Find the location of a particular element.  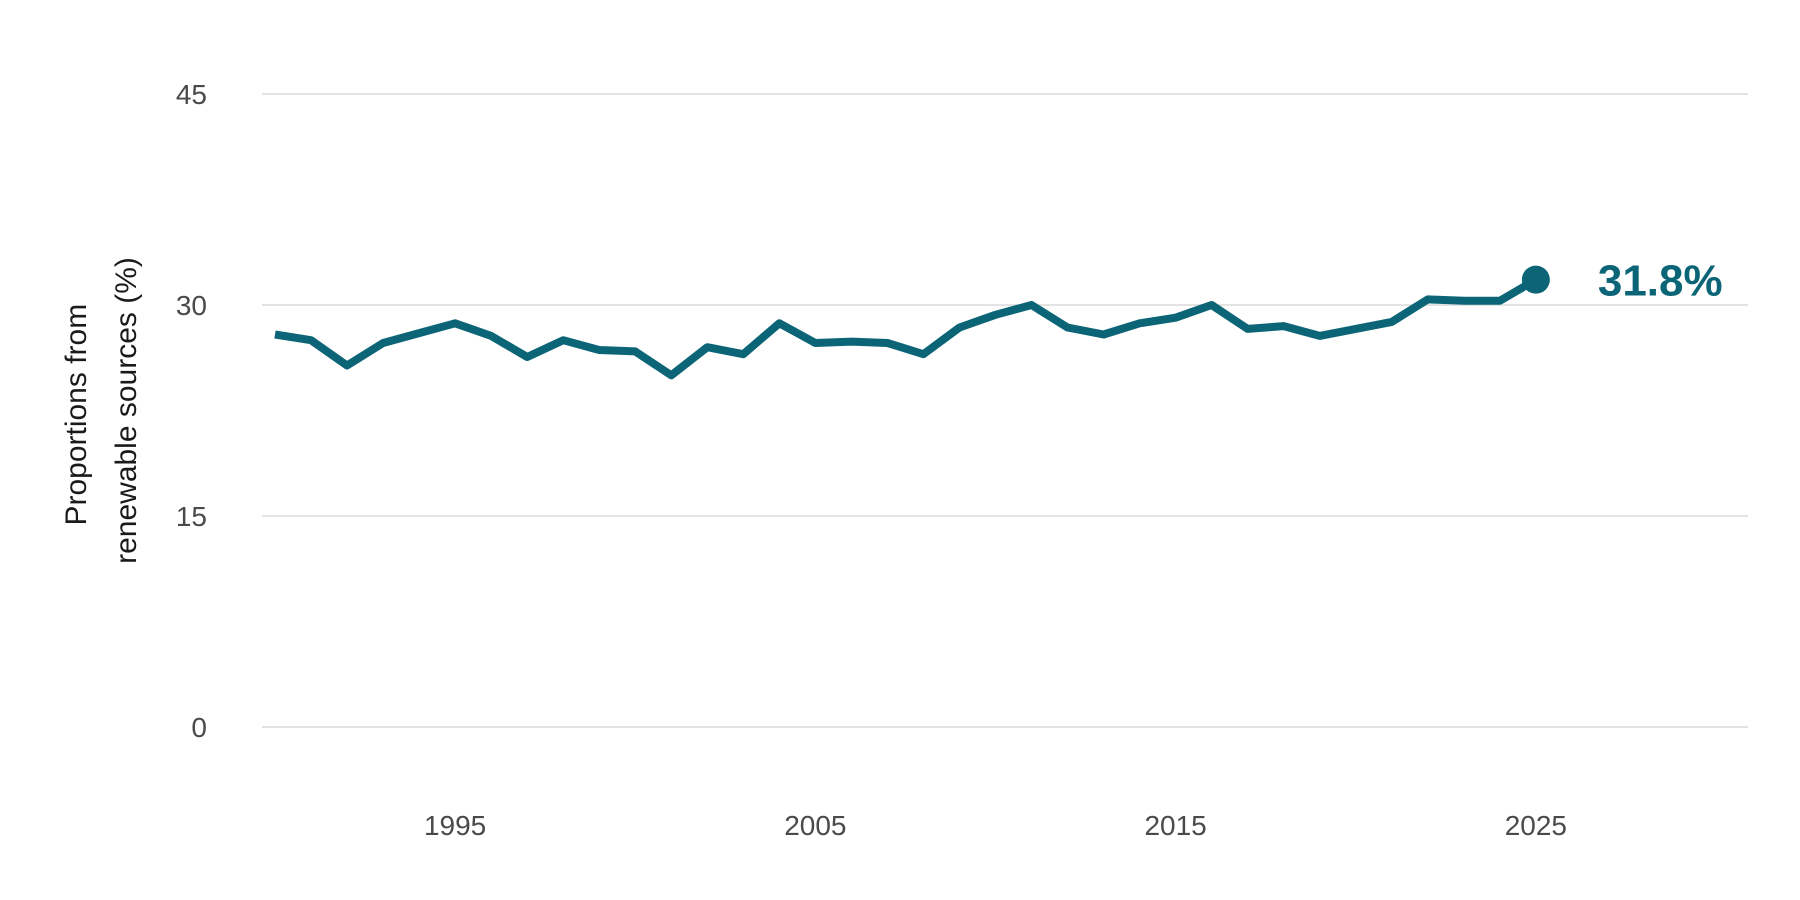

y-tick-label: 30 is located at coordinates (191, 305).